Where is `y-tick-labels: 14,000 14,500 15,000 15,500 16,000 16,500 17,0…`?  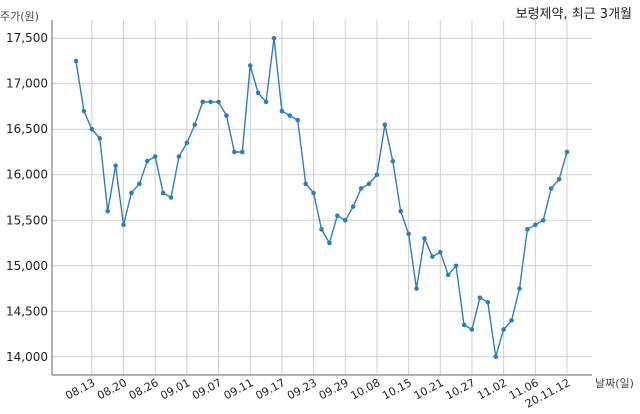 y-tick-labels: 14,000 14,500 15,000 15,500 16,000 16,500 17,0… is located at coordinates (27, 197).